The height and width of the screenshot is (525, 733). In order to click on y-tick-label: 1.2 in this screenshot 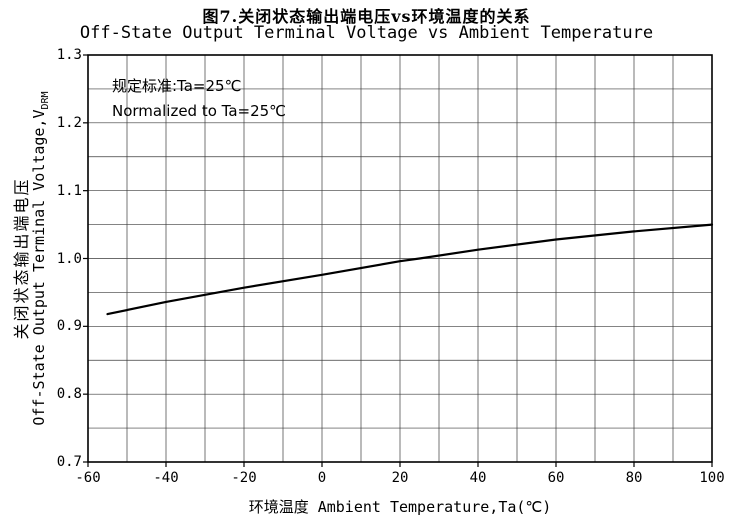, I will do `click(69, 122)`.